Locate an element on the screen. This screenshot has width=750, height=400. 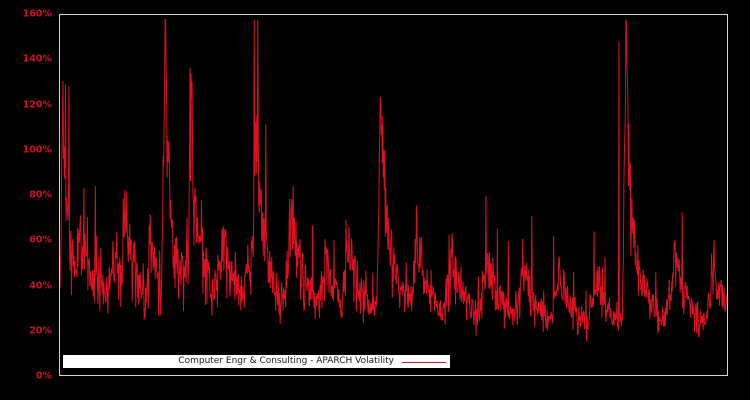
y-tick-label-140: 140% is located at coordinates (37, 59).